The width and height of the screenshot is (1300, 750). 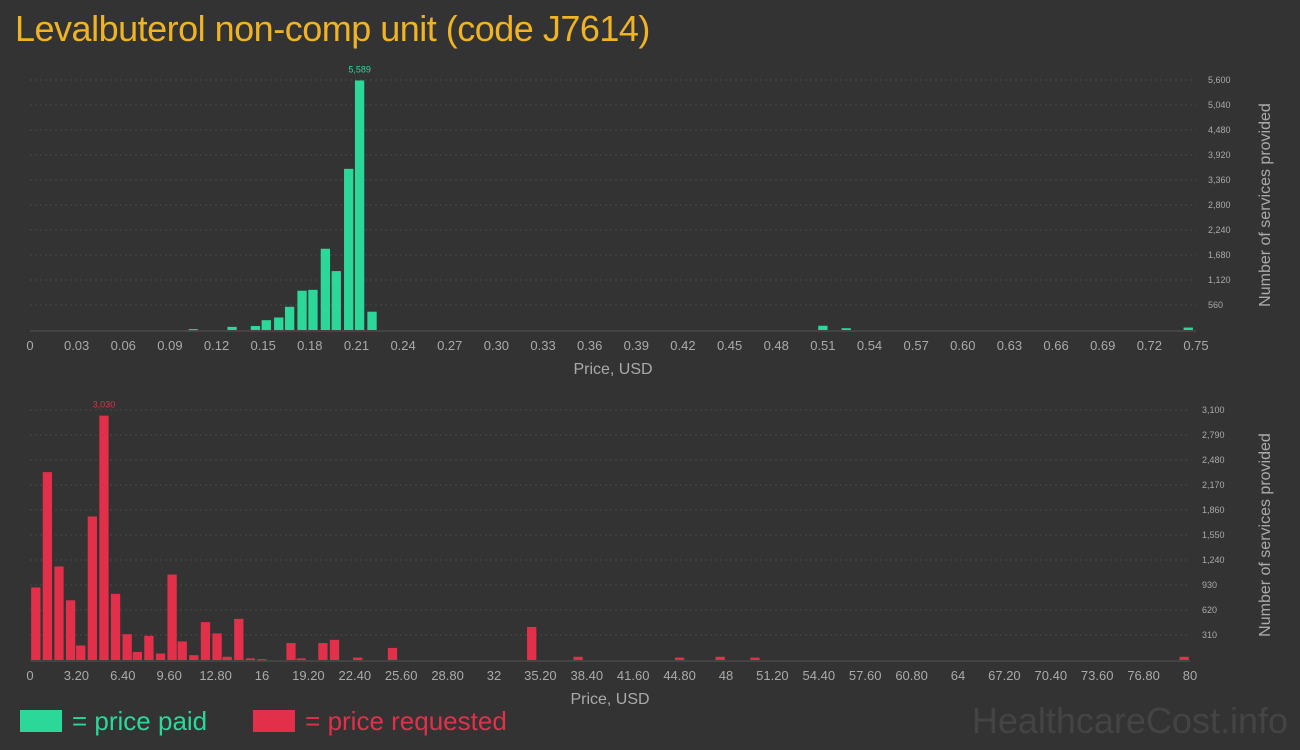 I want to click on y-tick-label: 310, so click(x=1209, y=635).